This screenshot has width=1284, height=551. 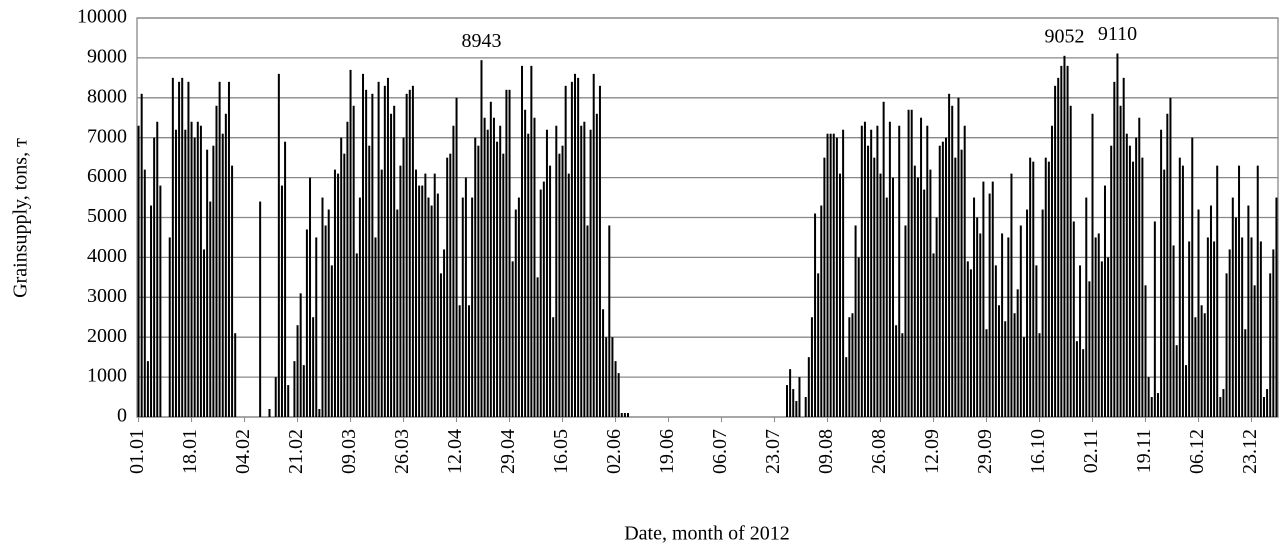 What do you see at coordinates (561, 451) in the screenshot?
I see `x-tick-label: 16.05` at bounding box center [561, 451].